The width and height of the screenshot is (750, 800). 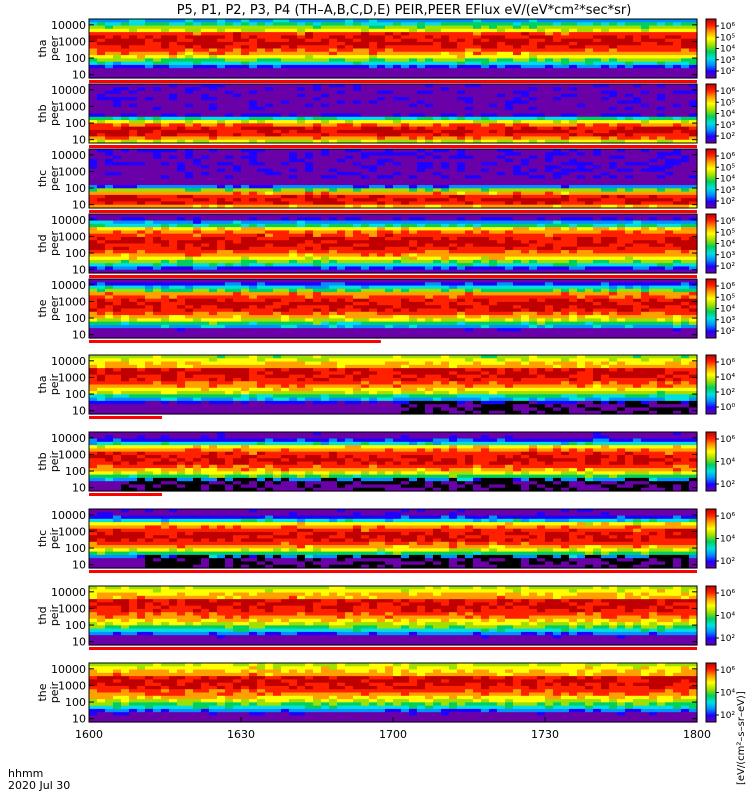 What do you see at coordinates (72, 41) in the screenshot?
I see `y-tick-label: 1000` at bounding box center [72, 41].